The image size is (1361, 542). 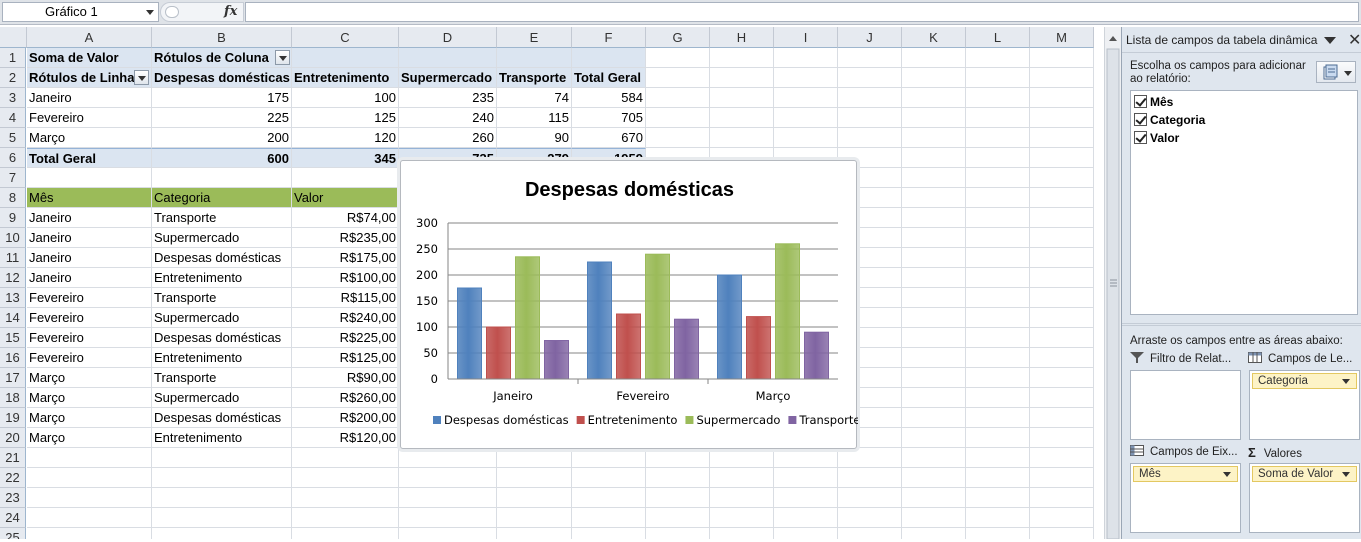 What do you see at coordinates (89, 78) in the screenshot?
I see `pivot-row-labels: Rótulos de Linha` at bounding box center [89, 78].